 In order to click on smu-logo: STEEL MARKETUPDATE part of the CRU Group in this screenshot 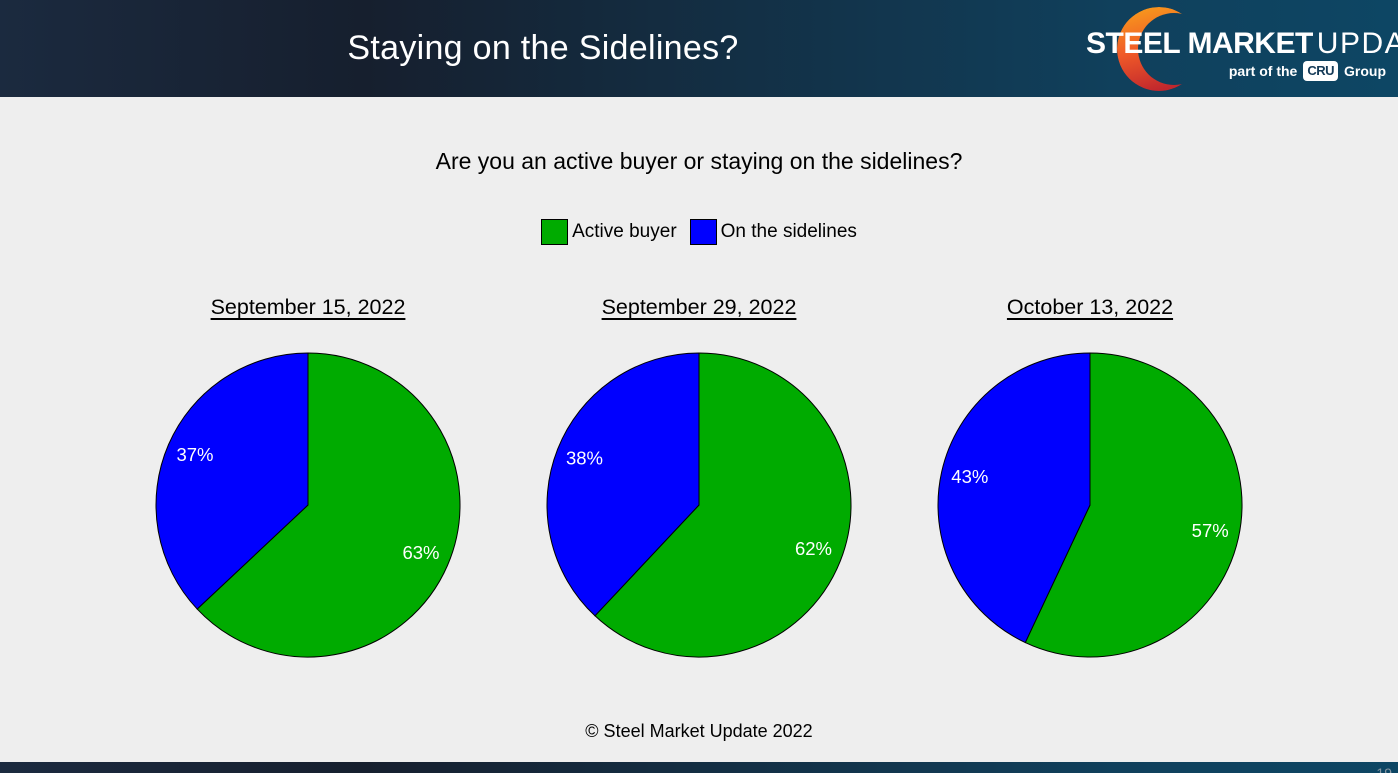, I will do `click(1242, 48)`.